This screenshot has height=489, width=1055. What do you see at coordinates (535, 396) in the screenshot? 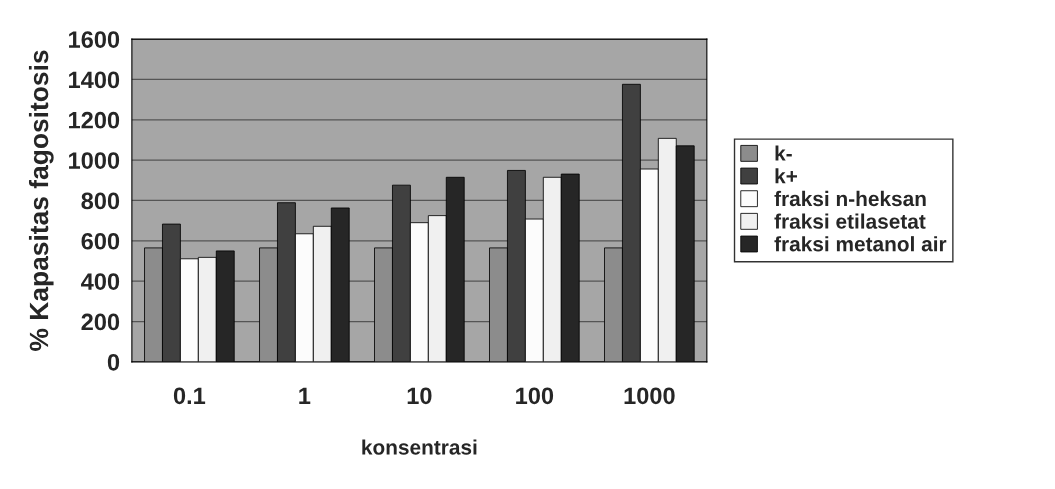
I see `x-tick-label: 100` at bounding box center [535, 396].